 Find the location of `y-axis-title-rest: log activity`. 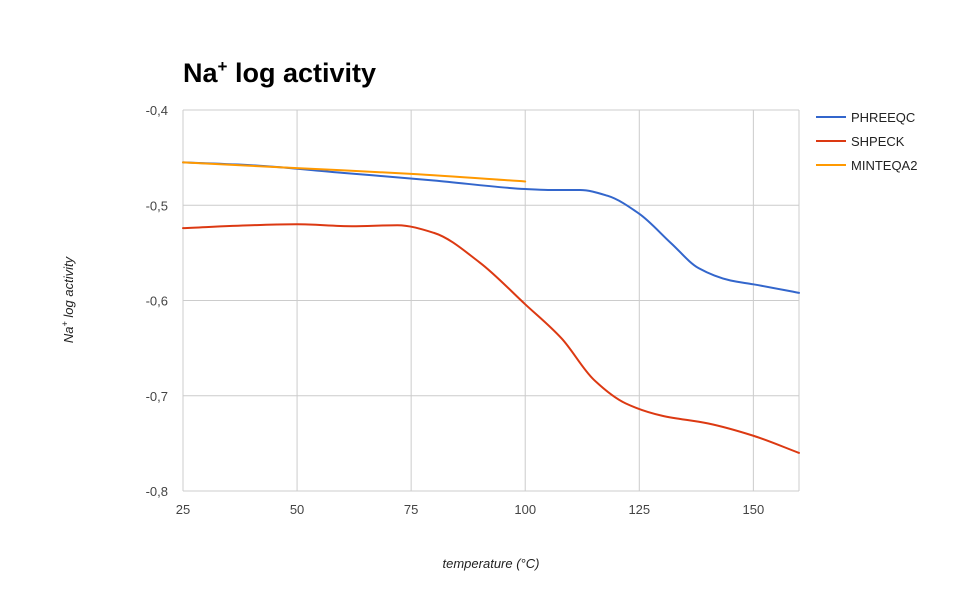

y-axis-title-rest: log activity is located at coordinates (68, 288).